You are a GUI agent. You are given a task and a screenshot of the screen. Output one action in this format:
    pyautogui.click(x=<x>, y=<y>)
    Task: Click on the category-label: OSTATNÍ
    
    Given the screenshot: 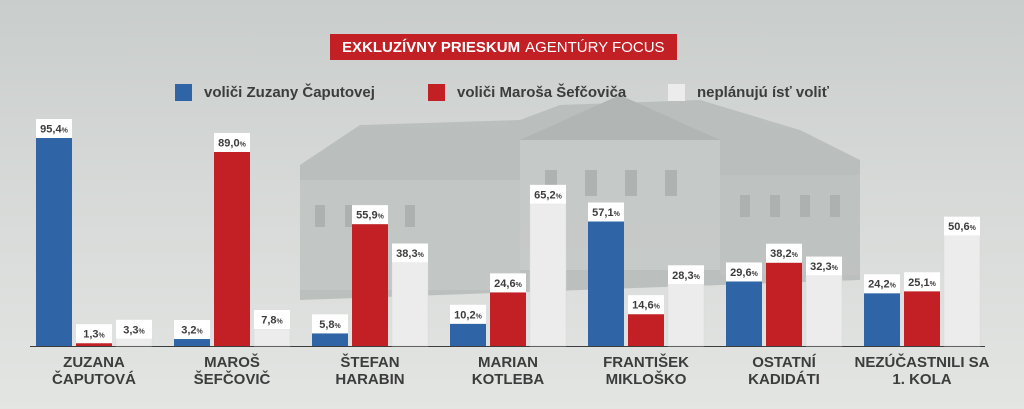 What is the action you would take?
    pyautogui.click(x=784, y=362)
    